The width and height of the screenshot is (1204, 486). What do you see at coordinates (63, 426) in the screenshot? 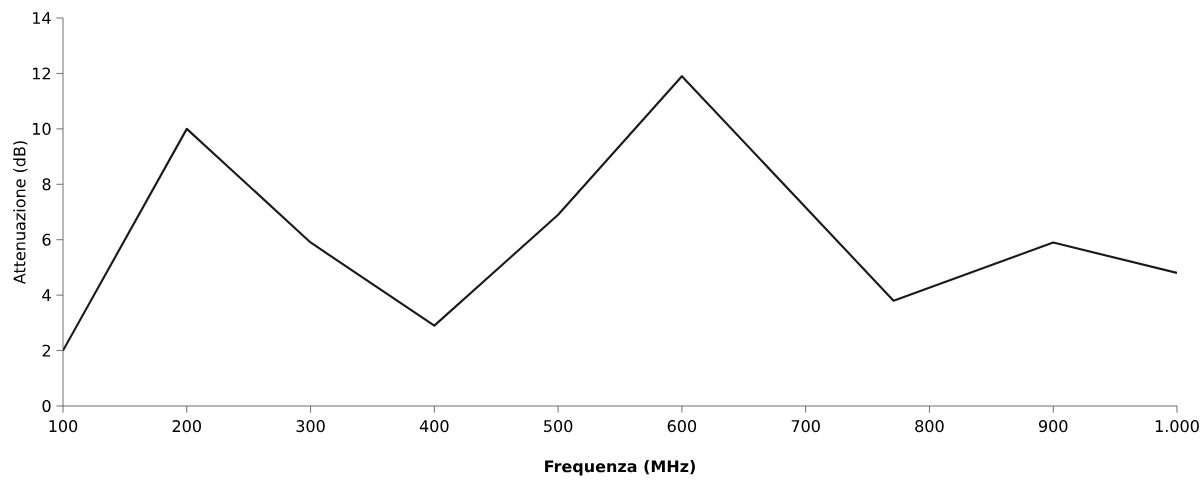
I see `x-tick-label: 100` at bounding box center [63, 426].